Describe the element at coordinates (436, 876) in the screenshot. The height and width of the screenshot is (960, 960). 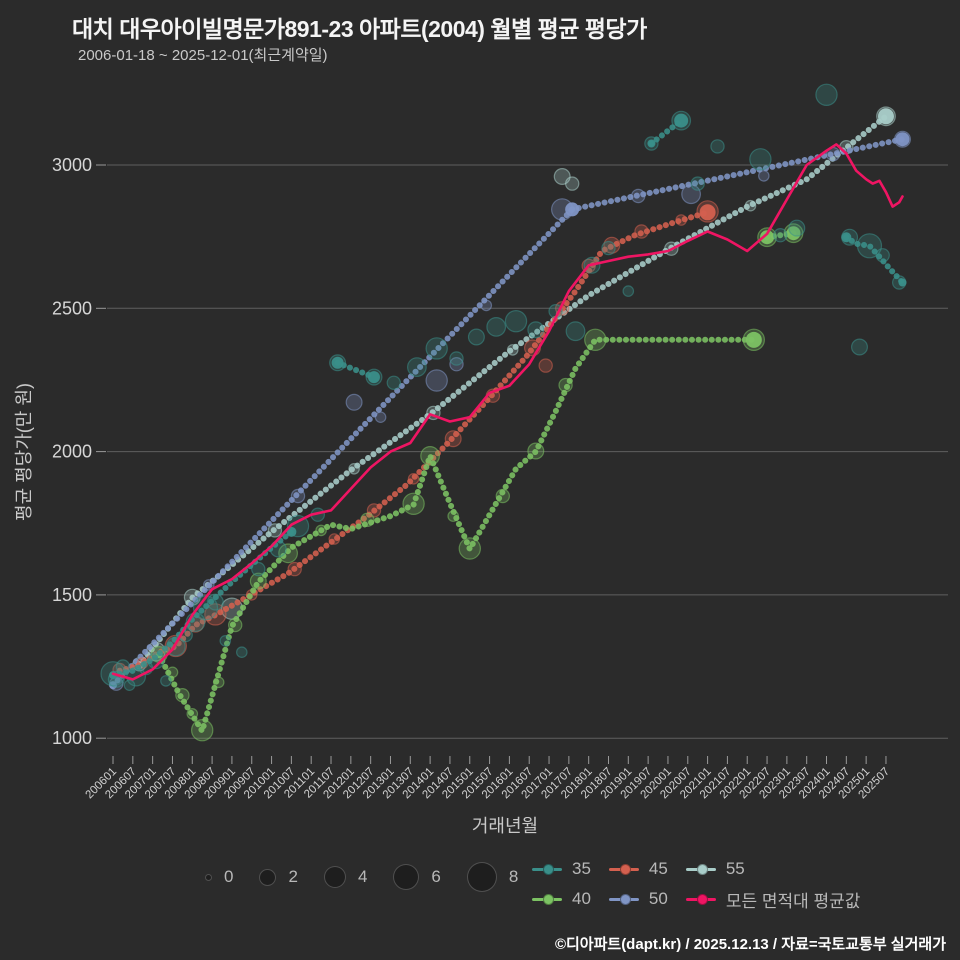
I see `size-legend-label: 6` at that location.